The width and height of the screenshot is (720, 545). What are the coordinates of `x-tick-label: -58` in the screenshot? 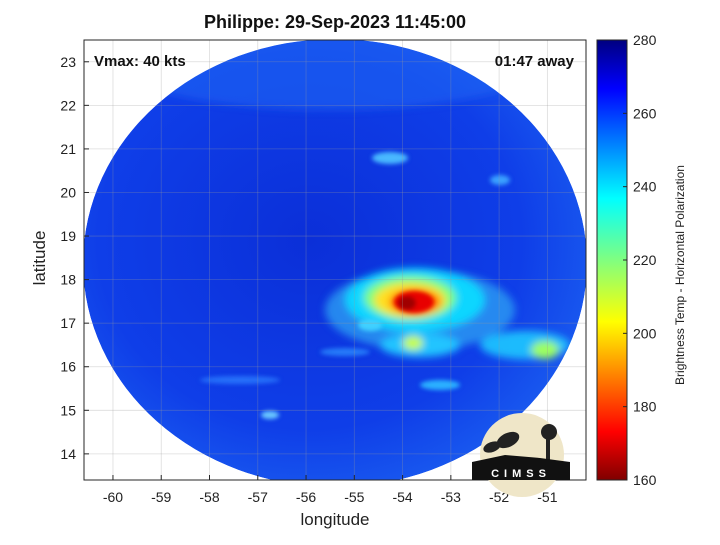 It's located at (209, 497).